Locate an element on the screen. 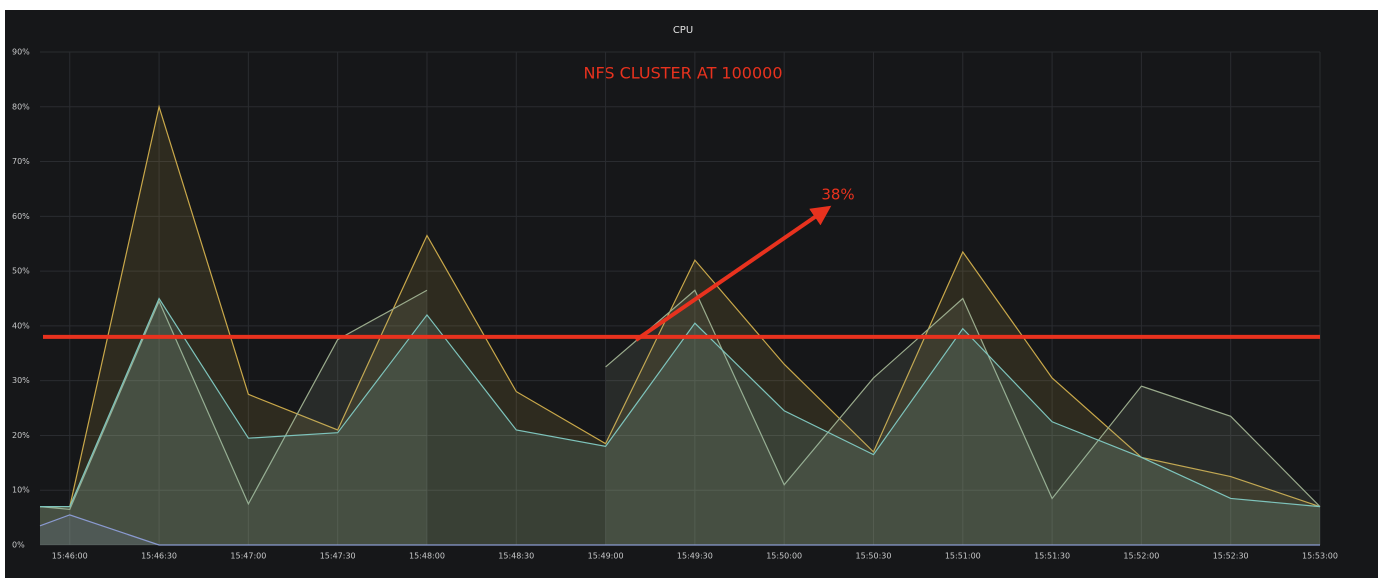  x-tick-label: 15:47:00 is located at coordinates (248, 556).